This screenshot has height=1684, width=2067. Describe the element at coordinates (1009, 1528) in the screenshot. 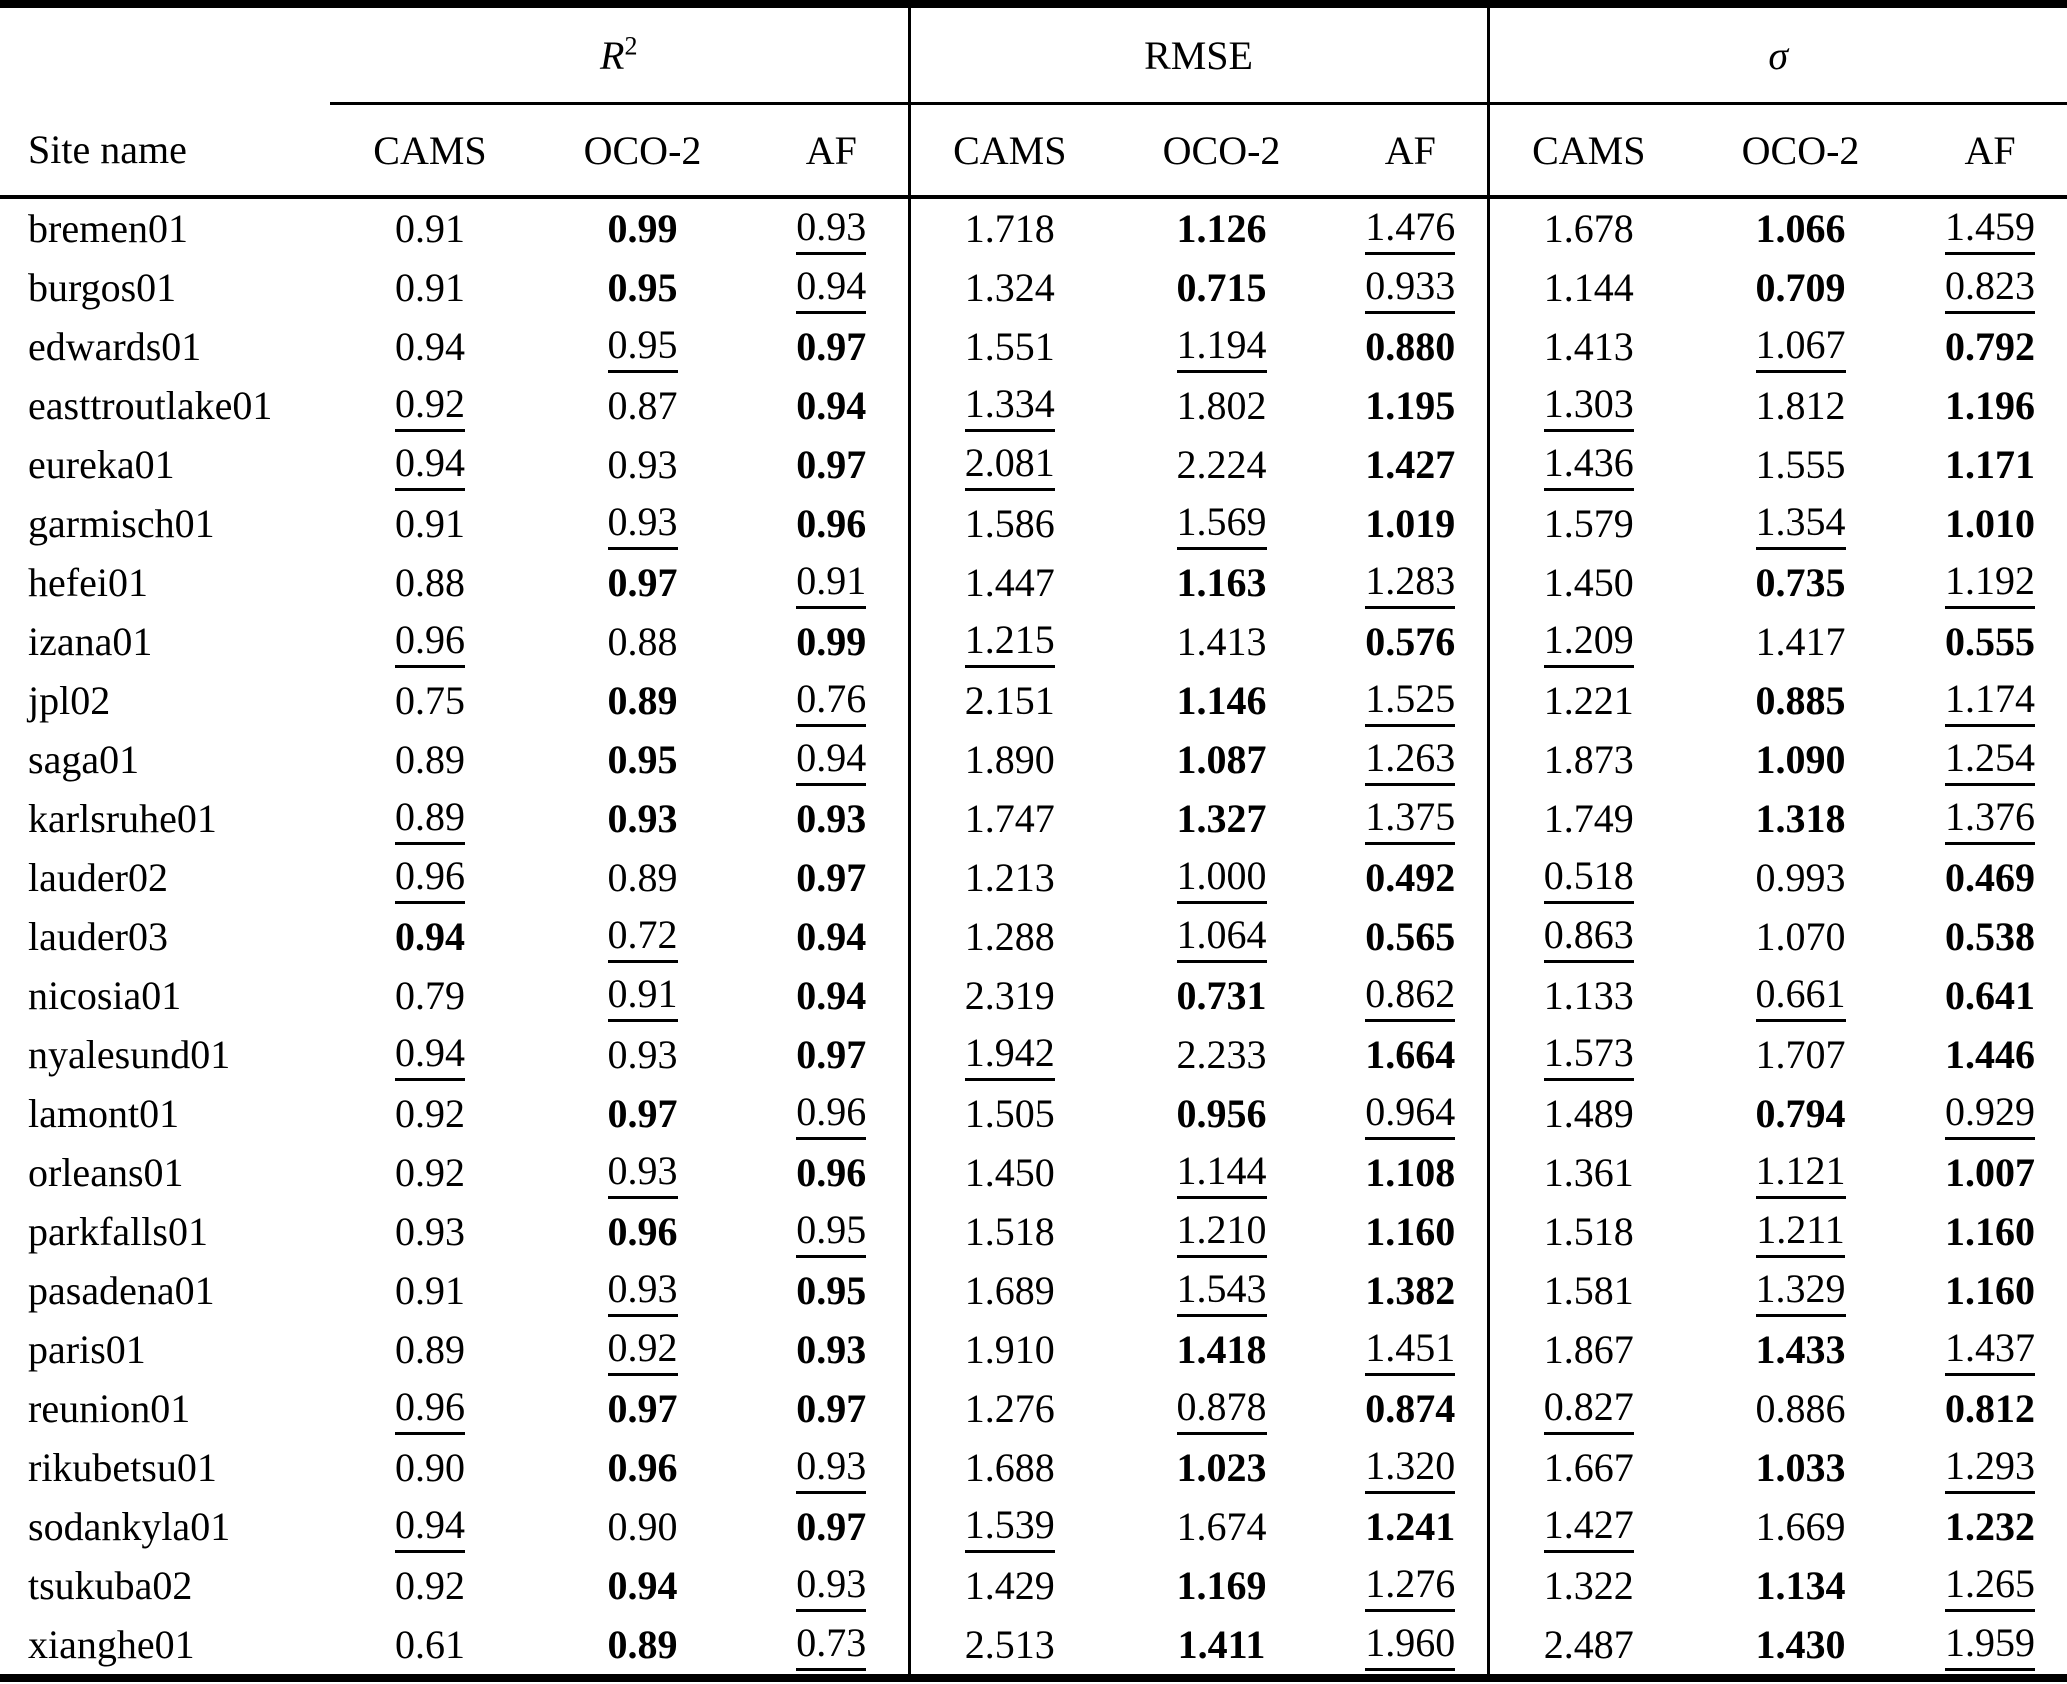

I see `cell-value: 1.539` at that location.